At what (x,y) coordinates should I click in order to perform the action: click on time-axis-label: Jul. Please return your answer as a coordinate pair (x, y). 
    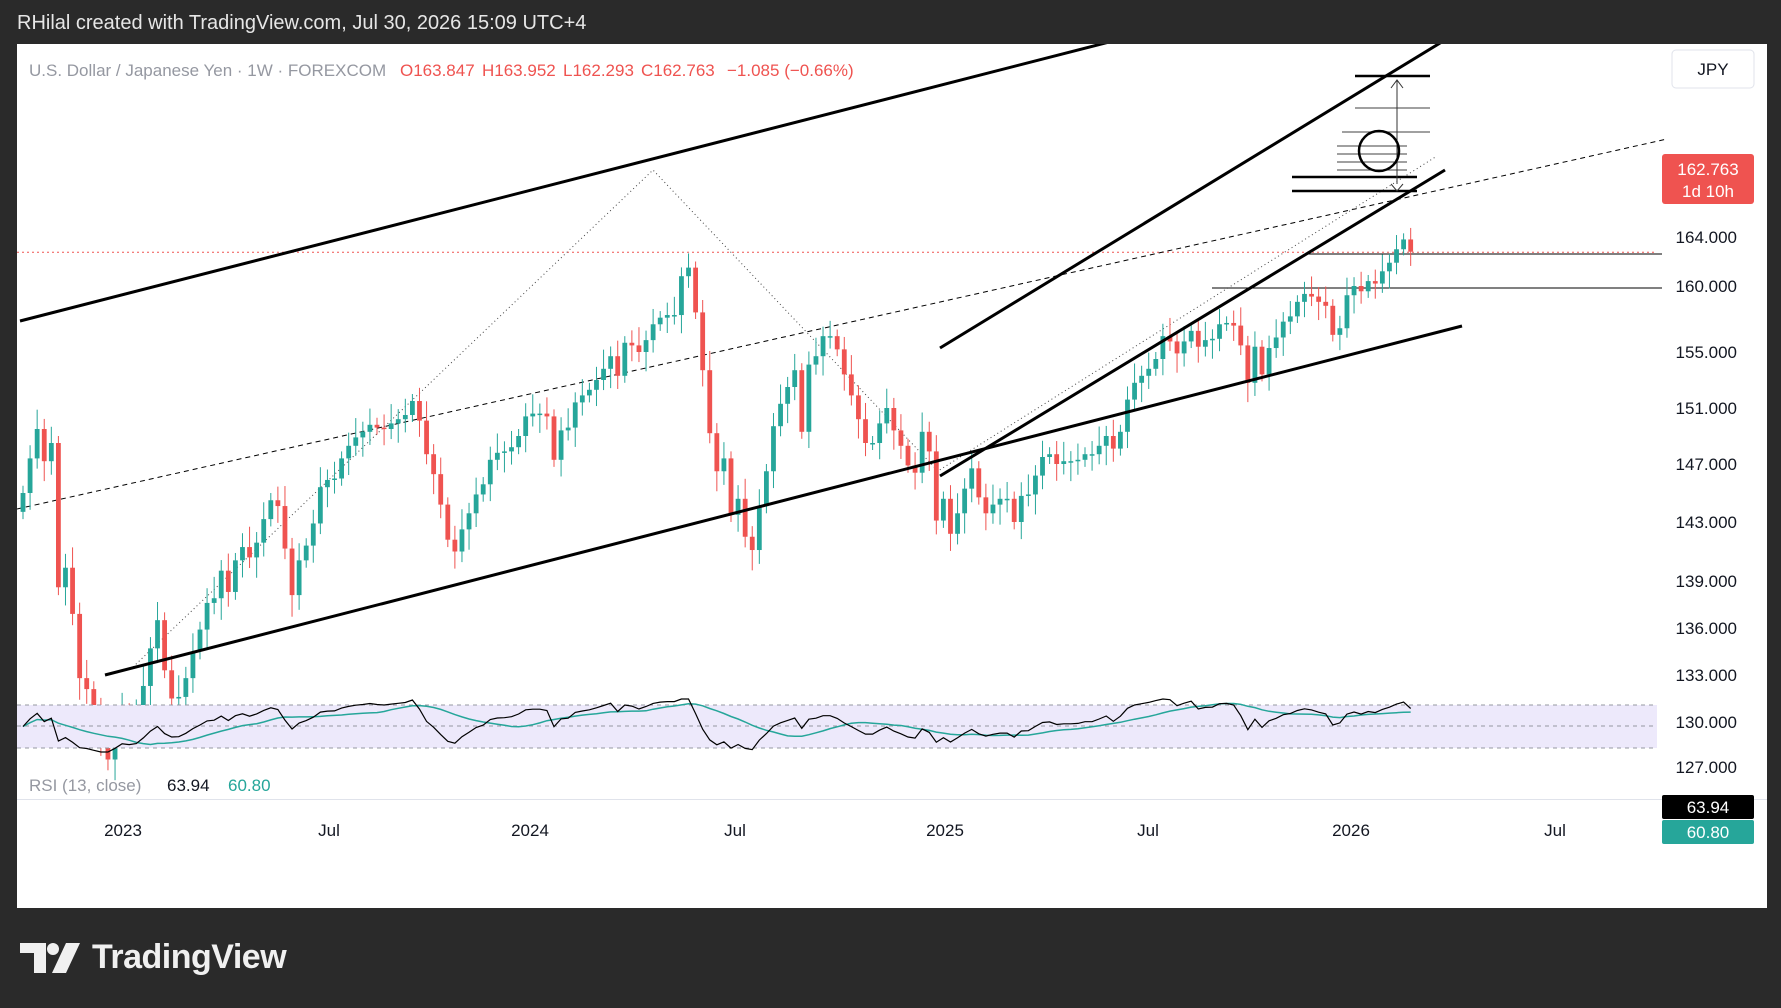
    Looking at the image, I should click on (1148, 830).